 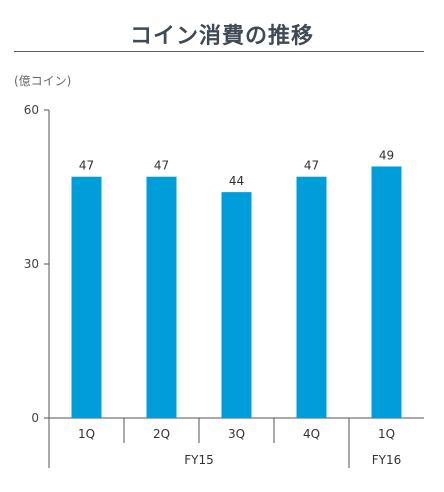 What do you see at coordinates (386, 155) in the screenshot?
I see `data-label: 49` at bounding box center [386, 155].